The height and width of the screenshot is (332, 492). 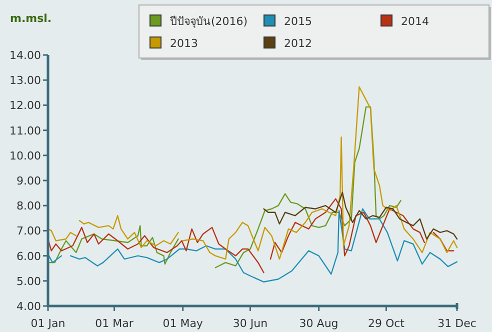 I want to click on x-tick-label: 29 Oct, so click(x=387, y=323).